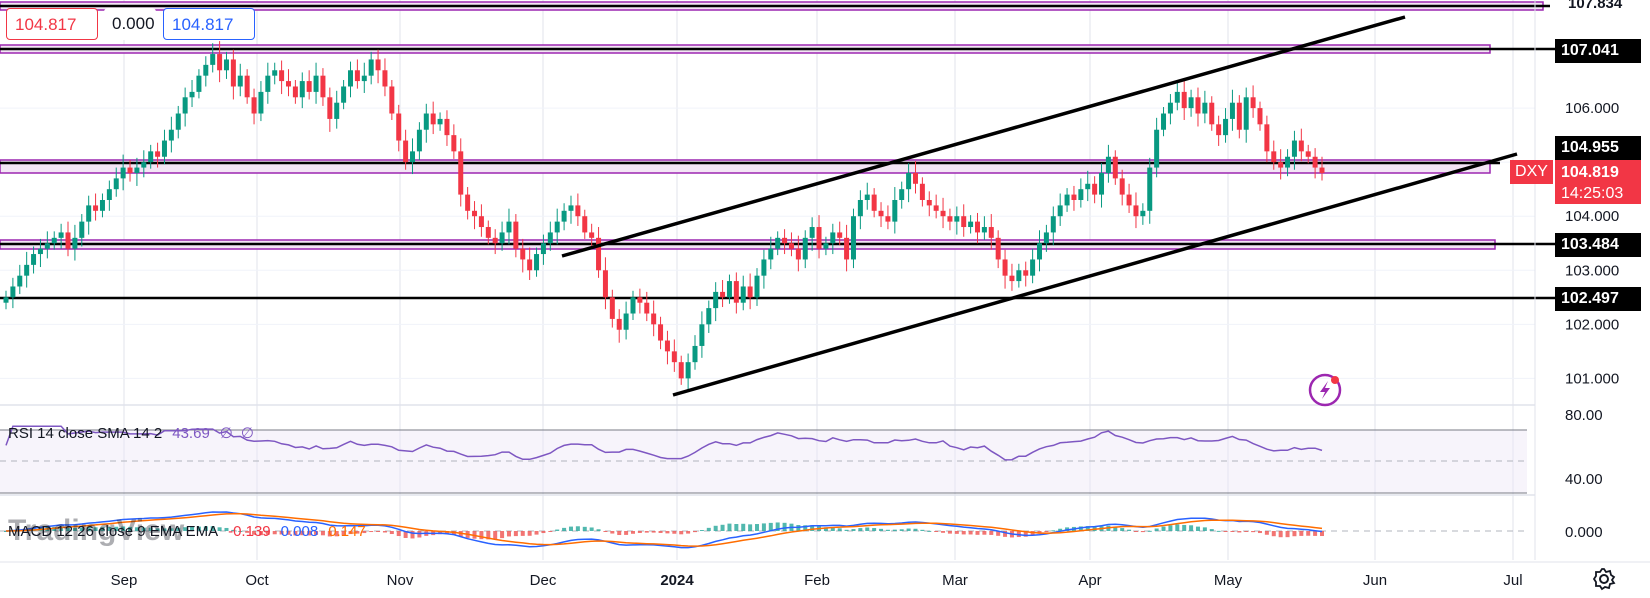 The width and height of the screenshot is (1650, 598). What do you see at coordinates (664, 531) in the screenshot?
I see `macd-histogram` at bounding box center [664, 531].